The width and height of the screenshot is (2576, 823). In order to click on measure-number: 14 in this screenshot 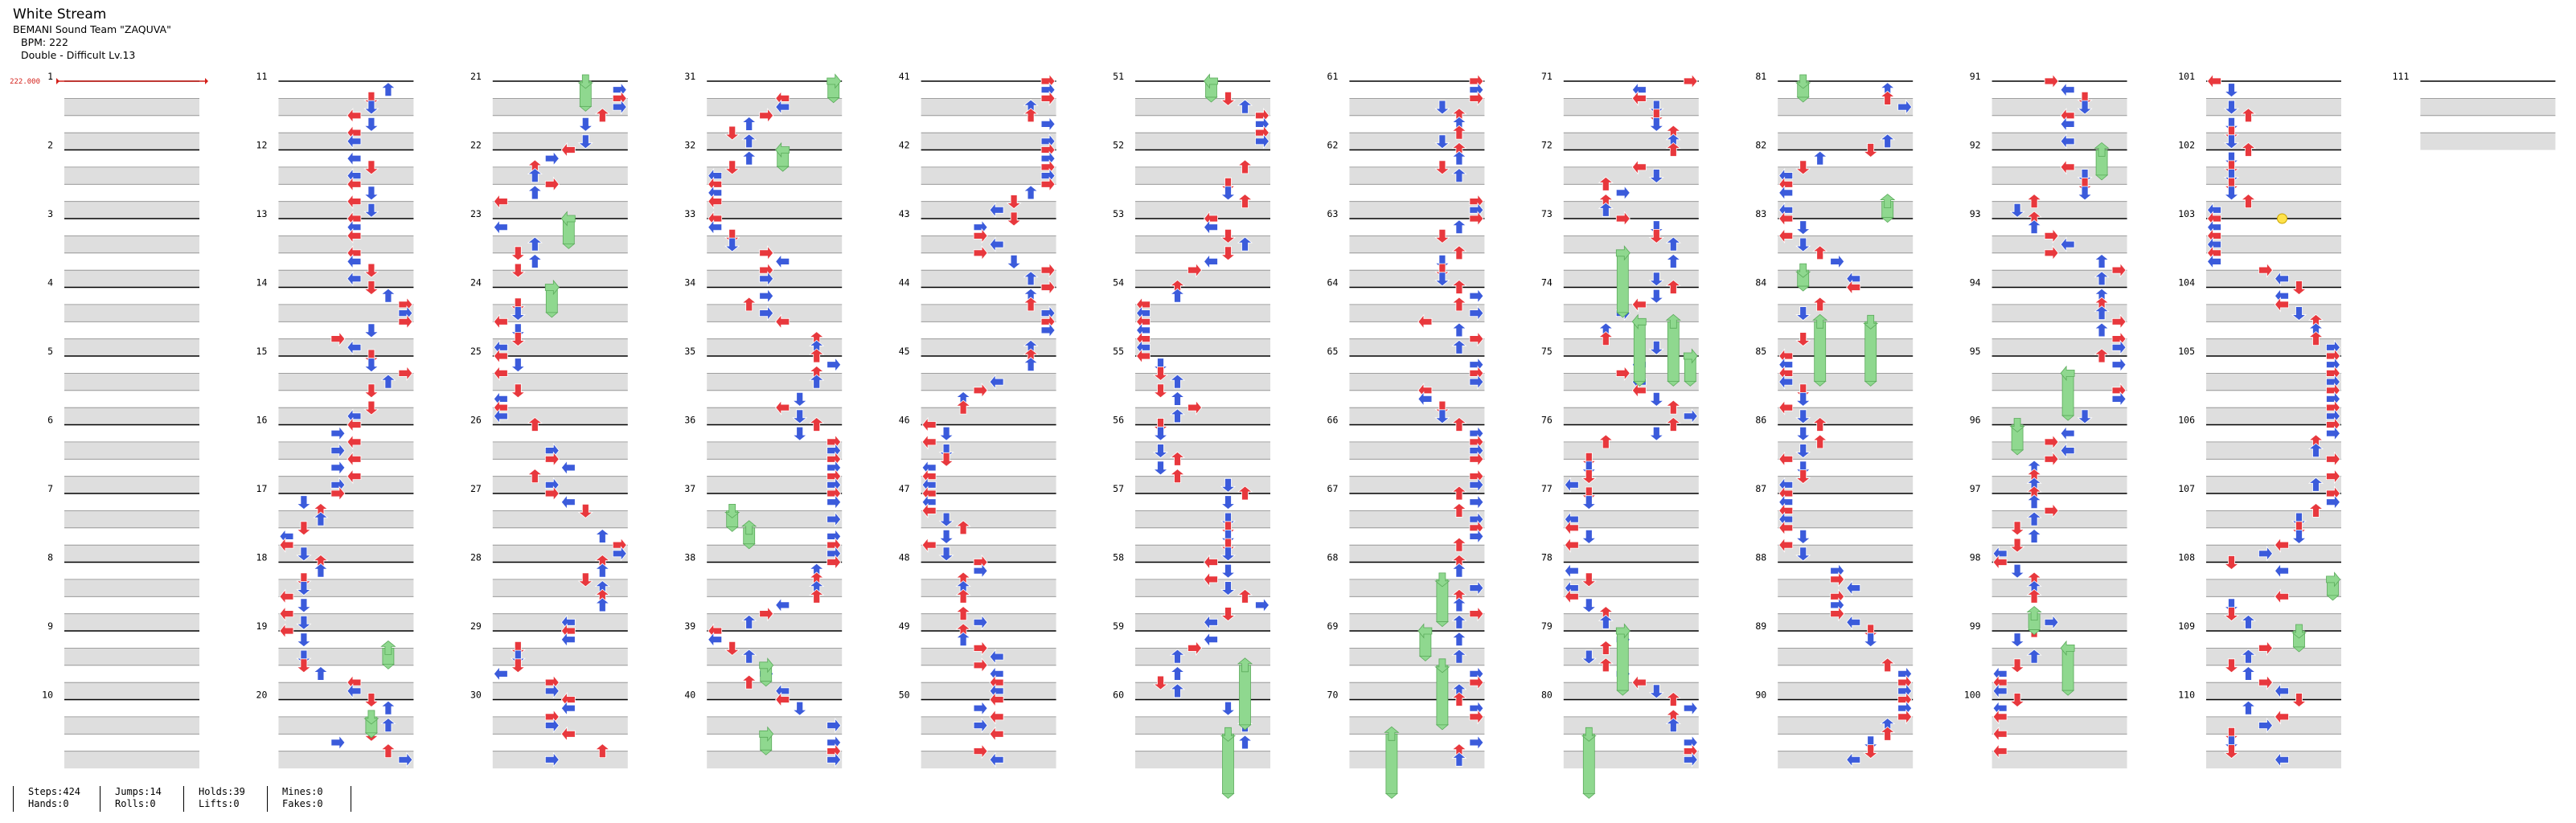, I will do `click(262, 283)`.